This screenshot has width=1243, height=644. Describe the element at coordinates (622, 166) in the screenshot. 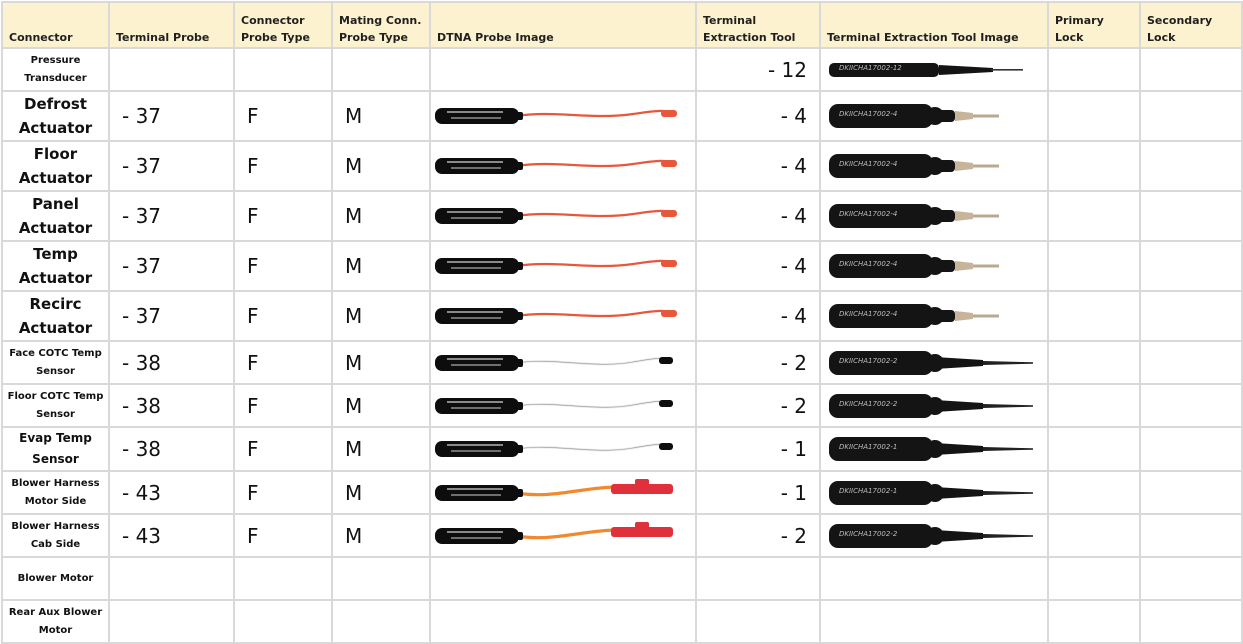

I see `table-row: Floor Actuator - 37 F M - 4 DKIICHA17002-4` at that location.